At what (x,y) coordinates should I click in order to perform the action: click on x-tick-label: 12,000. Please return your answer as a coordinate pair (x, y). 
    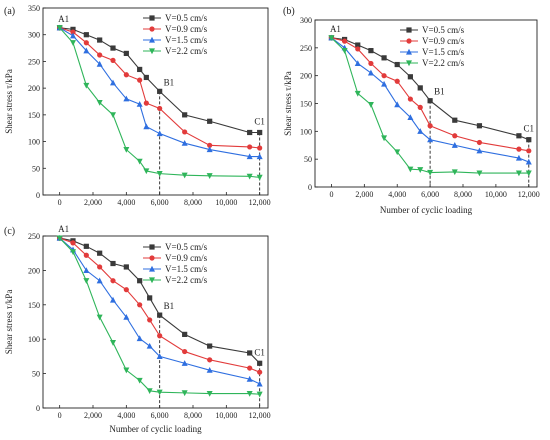
    Looking at the image, I should click on (260, 202).